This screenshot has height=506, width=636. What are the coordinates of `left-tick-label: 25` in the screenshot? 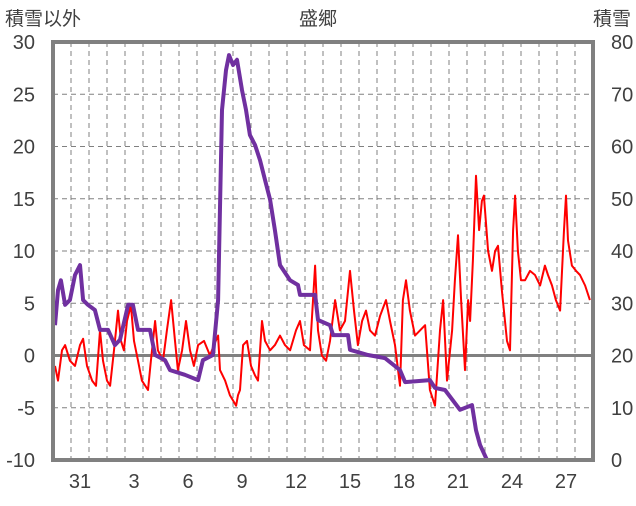 It's located at (24, 95).